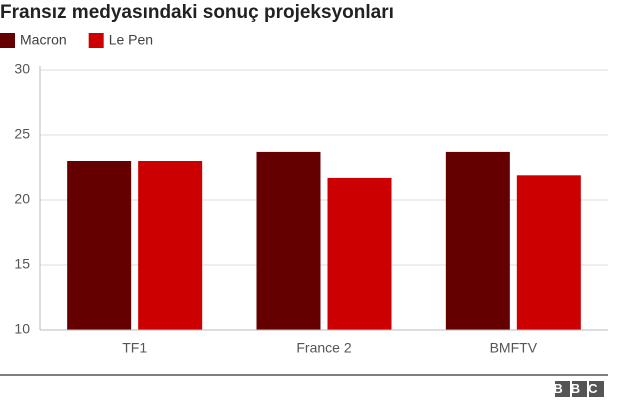  What do you see at coordinates (22, 134) in the screenshot?
I see `y-tick-label: 25` at bounding box center [22, 134].